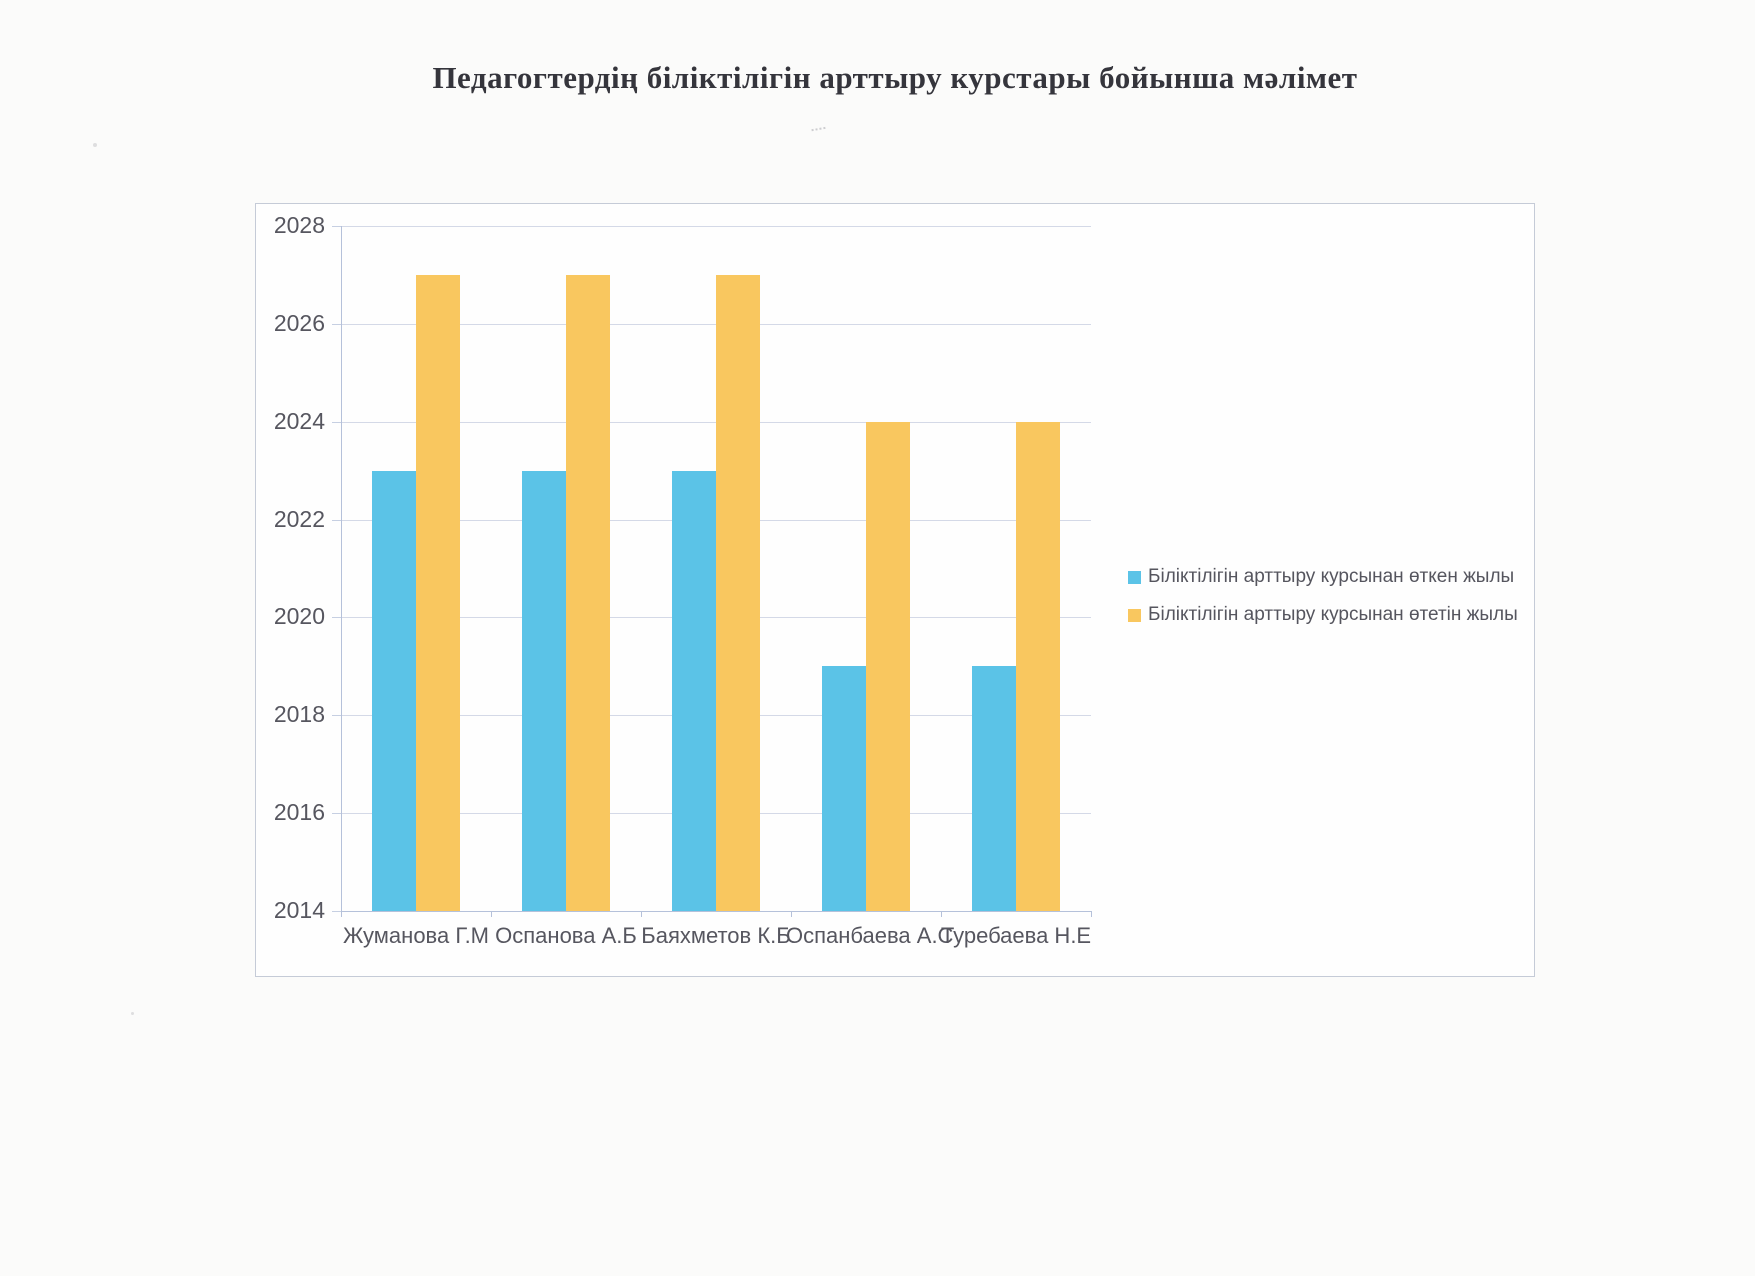 This screenshot has width=1755, height=1276. Describe the element at coordinates (716, 935) in the screenshot. I see `x-category-label-3: Баяхметов К.Б` at that location.